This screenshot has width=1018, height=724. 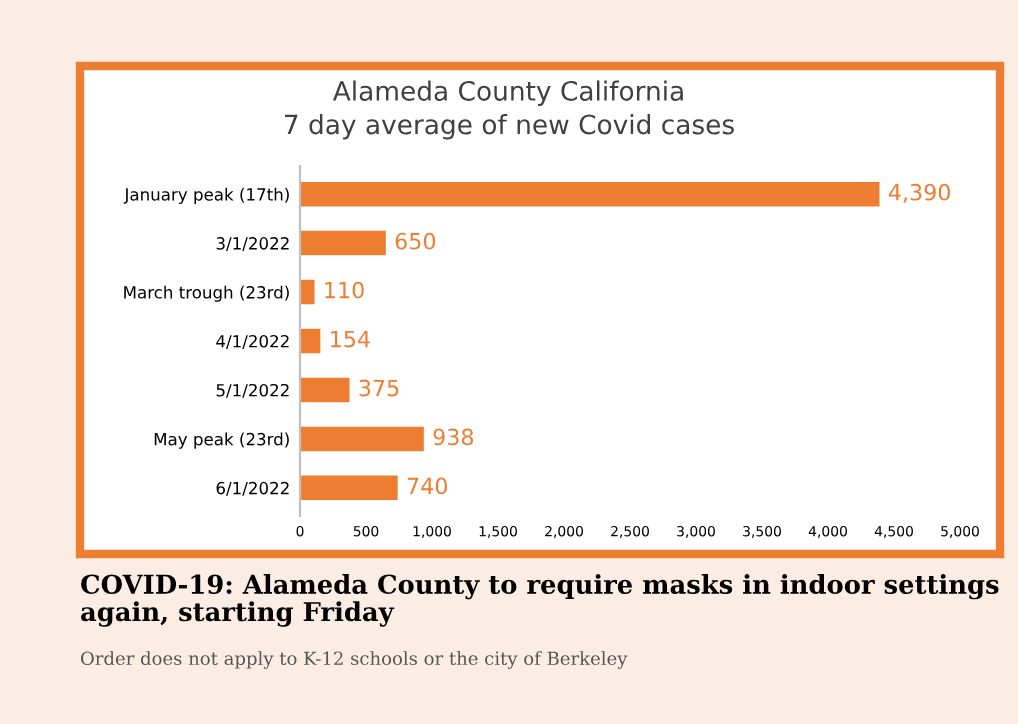 What do you see at coordinates (344, 290) in the screenshot?
I see `data-label: 110` at bounding box center [344, 290].